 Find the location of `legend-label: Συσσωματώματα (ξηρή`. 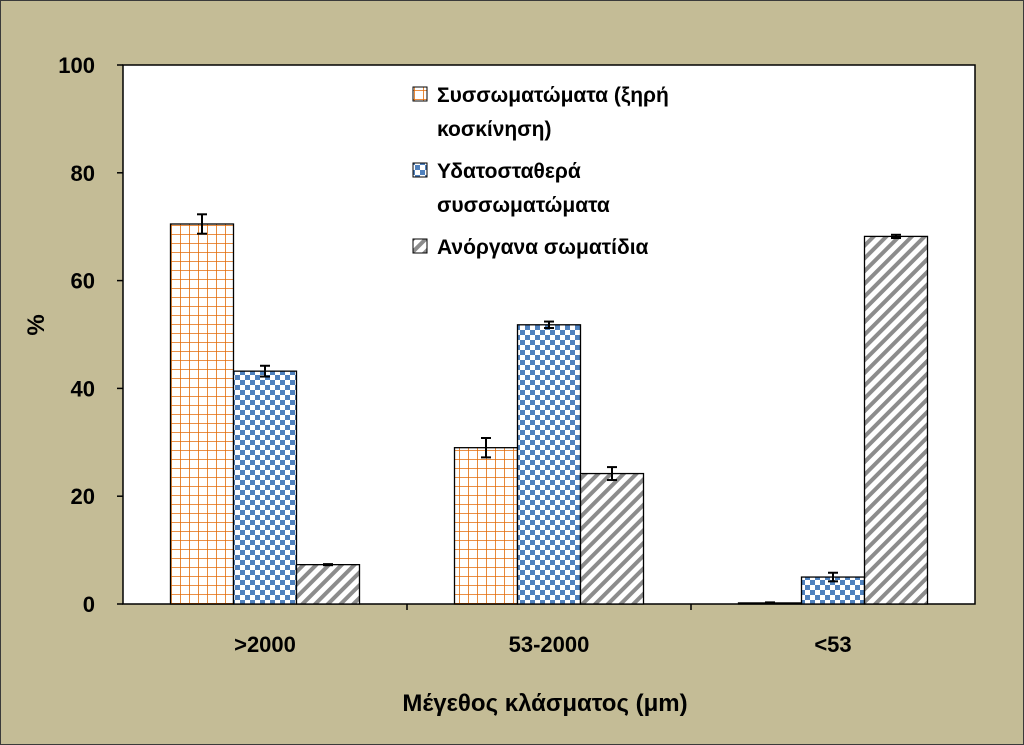

legend-label: Συσσωματώματα (ξηρή is located at coordinates (553, 95).